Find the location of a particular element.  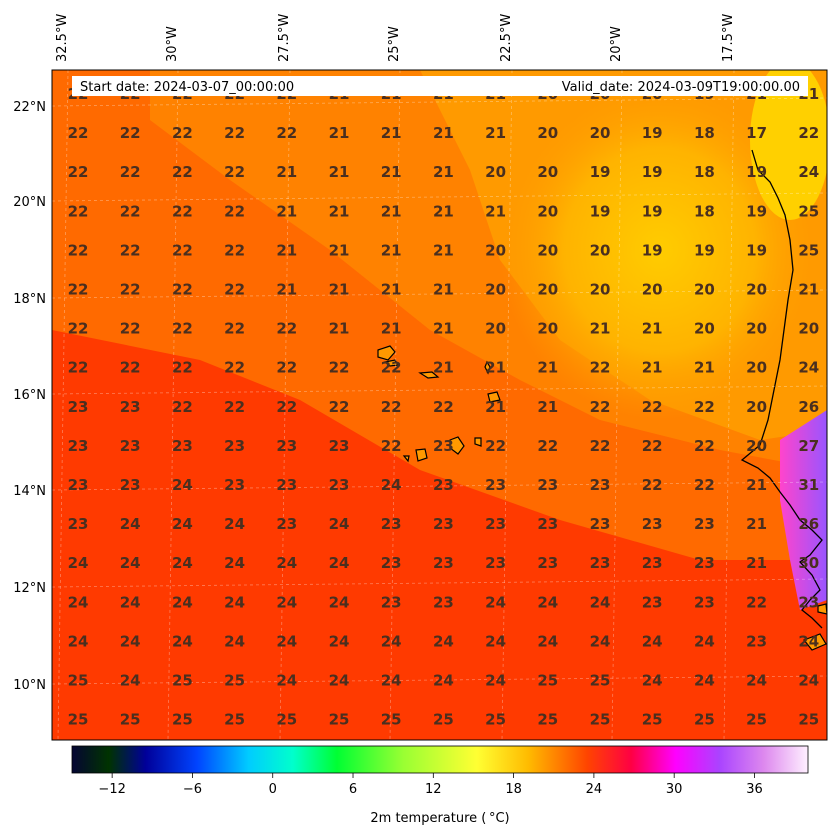

start-date-label: Start date: 2024-03-07_00:00:00 is located at coordinates (187, 87).